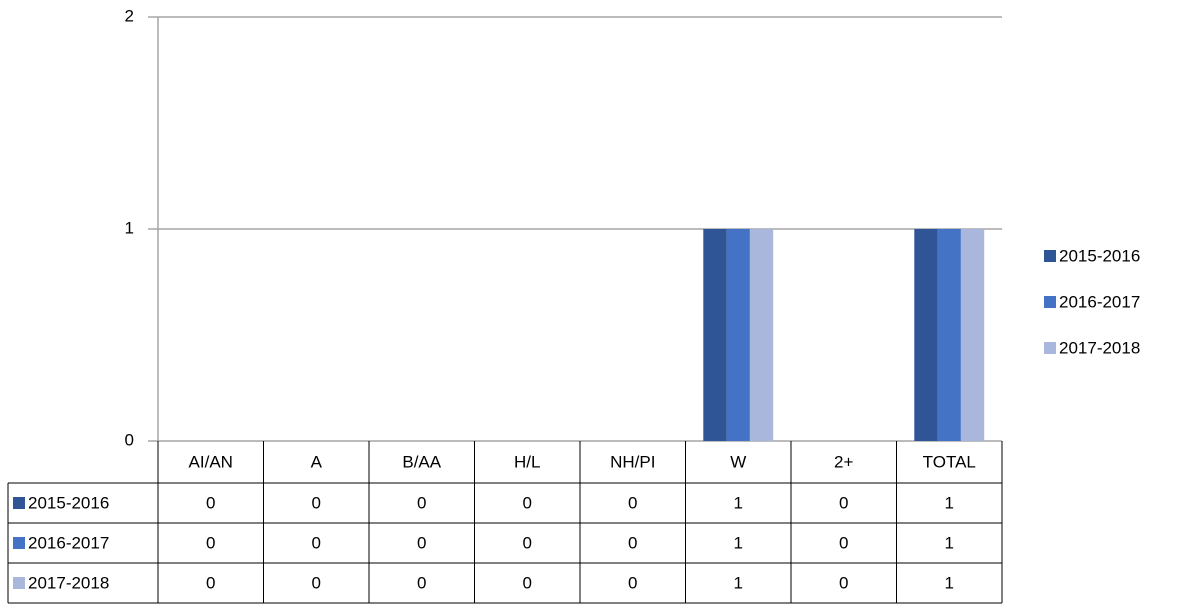 The width and height of the screenshot is (1190, 607). I want to click on legend-label: 2016-2017, so click(1099, 301).